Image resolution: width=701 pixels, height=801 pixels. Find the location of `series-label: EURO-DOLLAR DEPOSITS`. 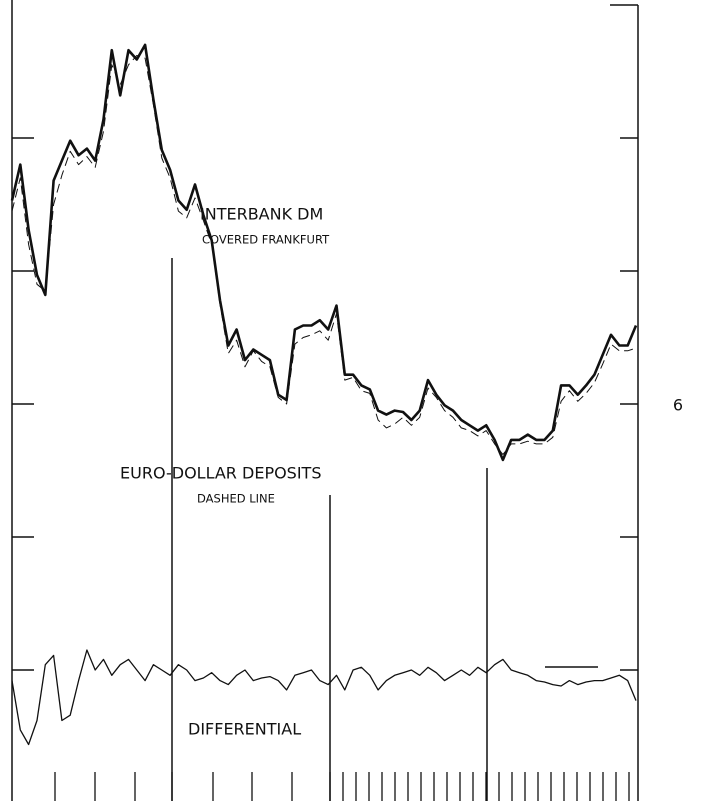

series-label: EURO-DOLLAR DEPOSITS is located at coordinates (220, 473).